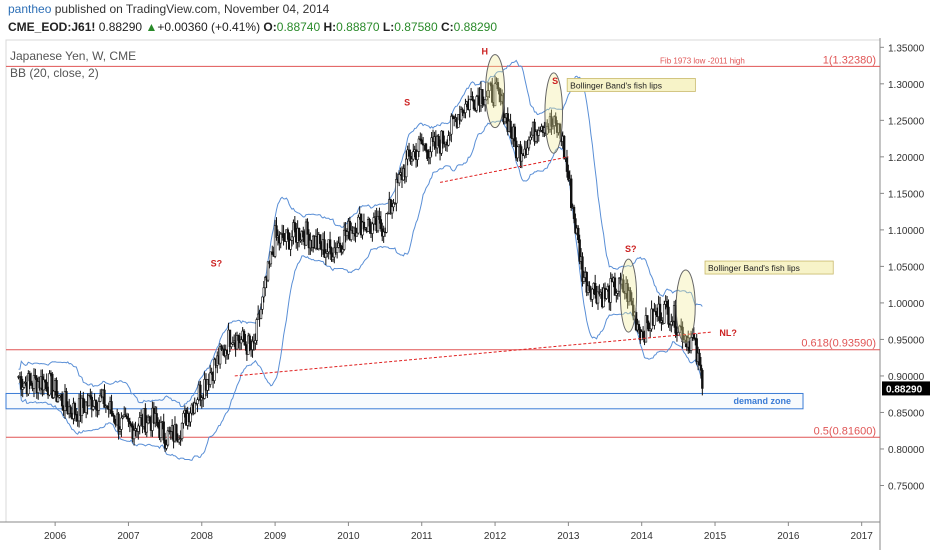 This screenshot has width=932, height=550. I want to click on x-tick-label: 2009, so click(275, 536).